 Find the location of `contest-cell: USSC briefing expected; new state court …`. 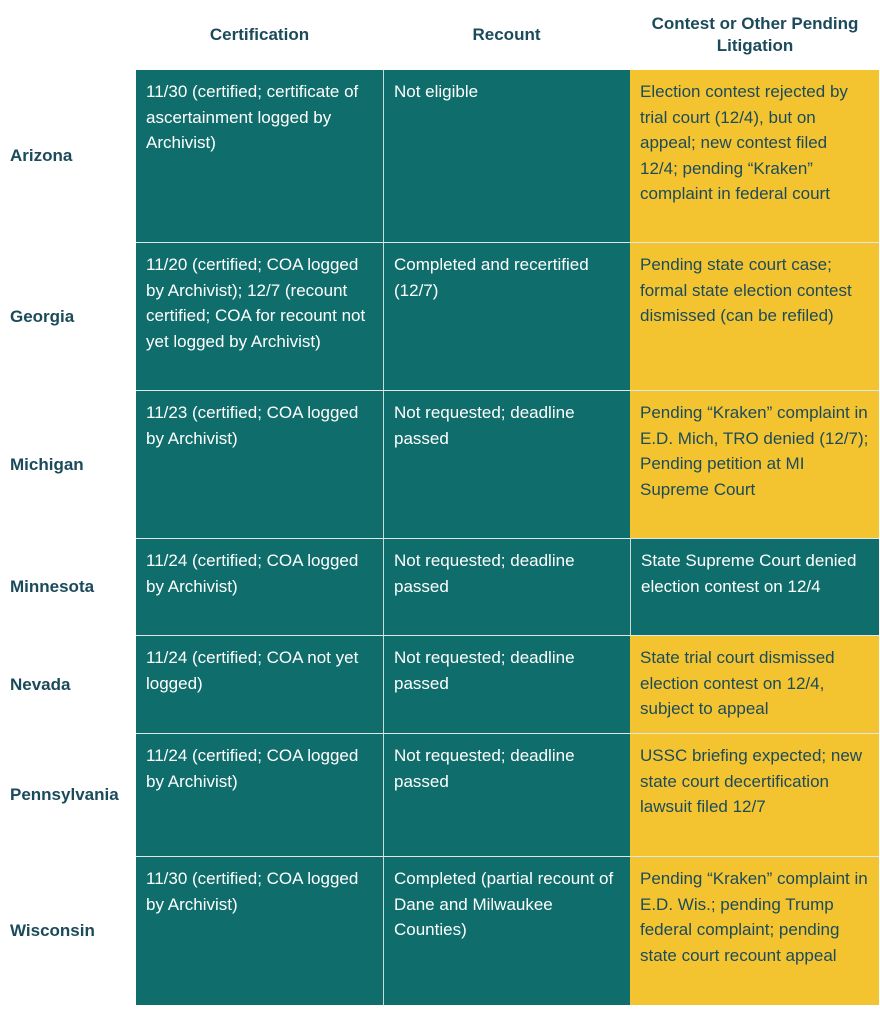

contest-cell: USSC briefing expected; new state court … is located at coordinates (754, 795).